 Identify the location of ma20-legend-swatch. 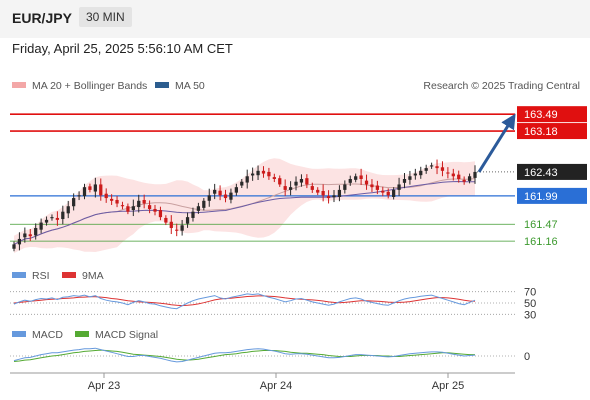
(19, 85).